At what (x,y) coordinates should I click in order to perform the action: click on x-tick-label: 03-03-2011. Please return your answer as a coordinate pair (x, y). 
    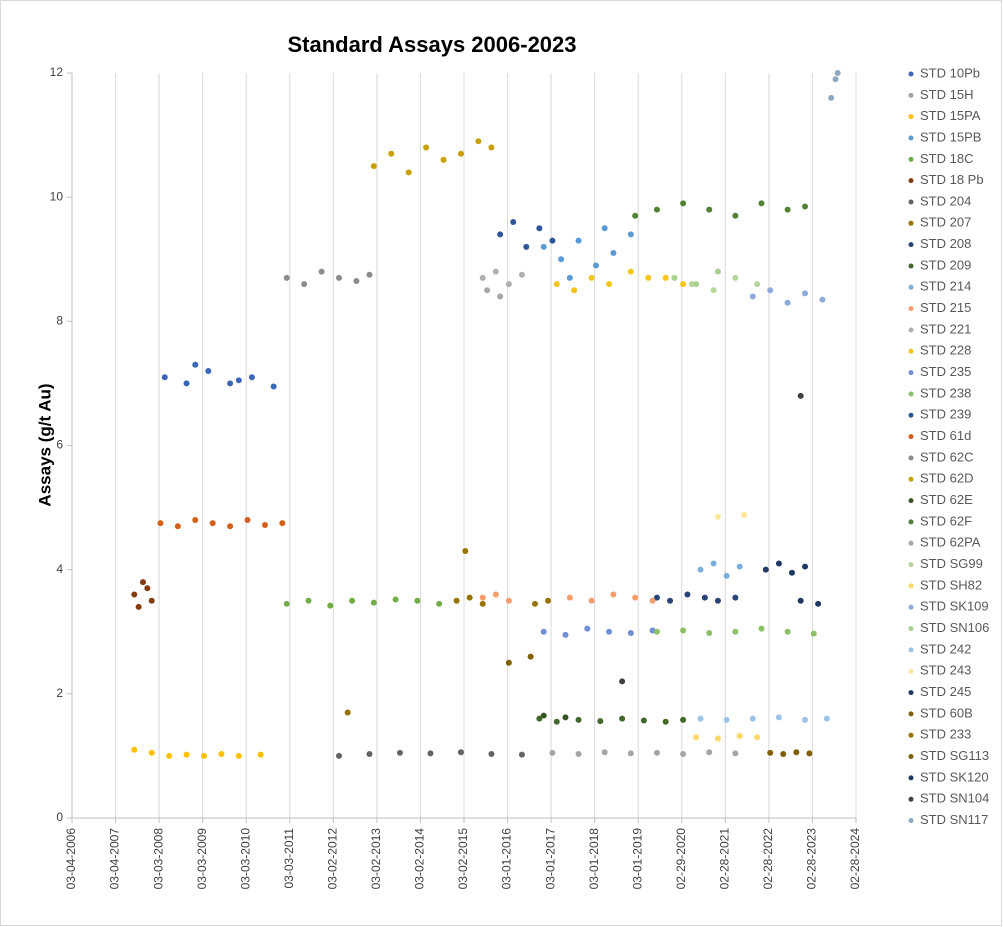
    Looking at the image, I should click on (289, 858).